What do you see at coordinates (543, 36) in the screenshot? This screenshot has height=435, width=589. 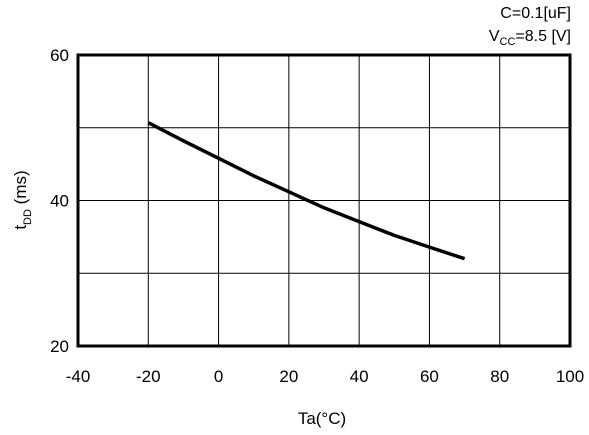 I see `condition-voltage-rest: =8.5 [V]` at bounding box center [543, 36].